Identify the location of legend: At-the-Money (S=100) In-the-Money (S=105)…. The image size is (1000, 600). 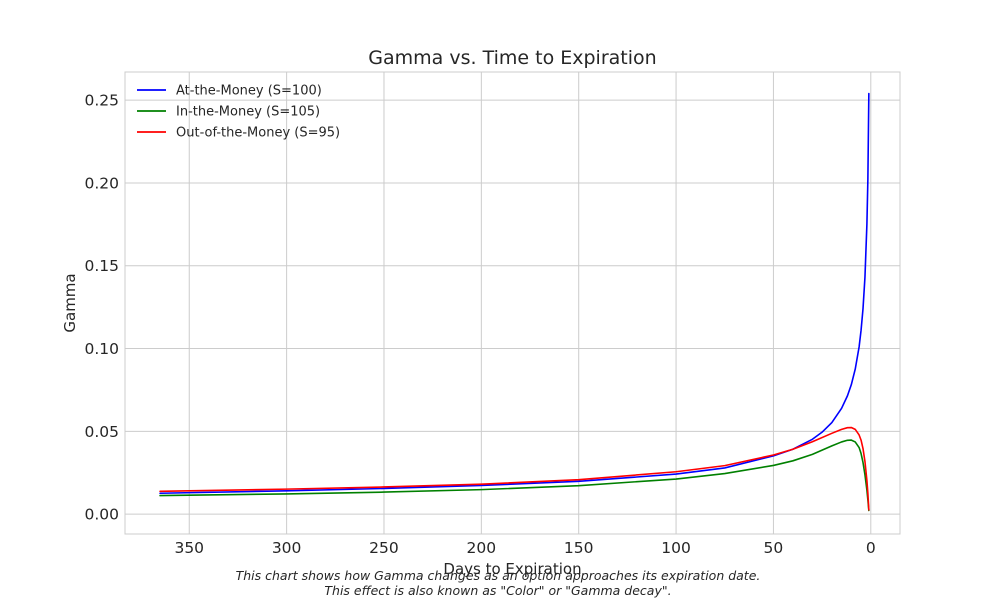
(238, 112).